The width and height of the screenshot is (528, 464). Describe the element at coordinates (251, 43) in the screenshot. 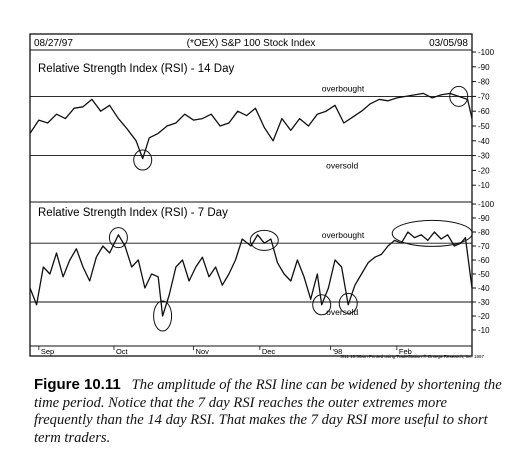

I see `chart-header-title: (*OEX) S&P 100 Stock Index` at that location.